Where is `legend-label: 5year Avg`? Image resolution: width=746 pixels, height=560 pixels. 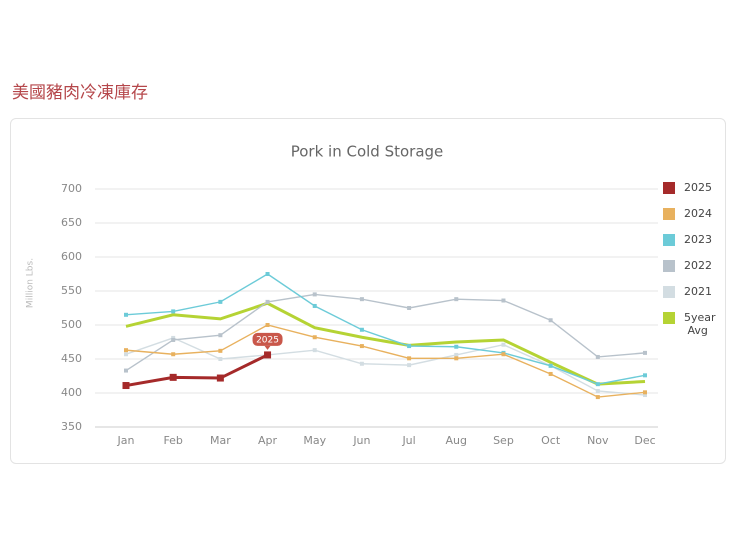
legend-label: 5year Avg is located at coordinates (700, 324).